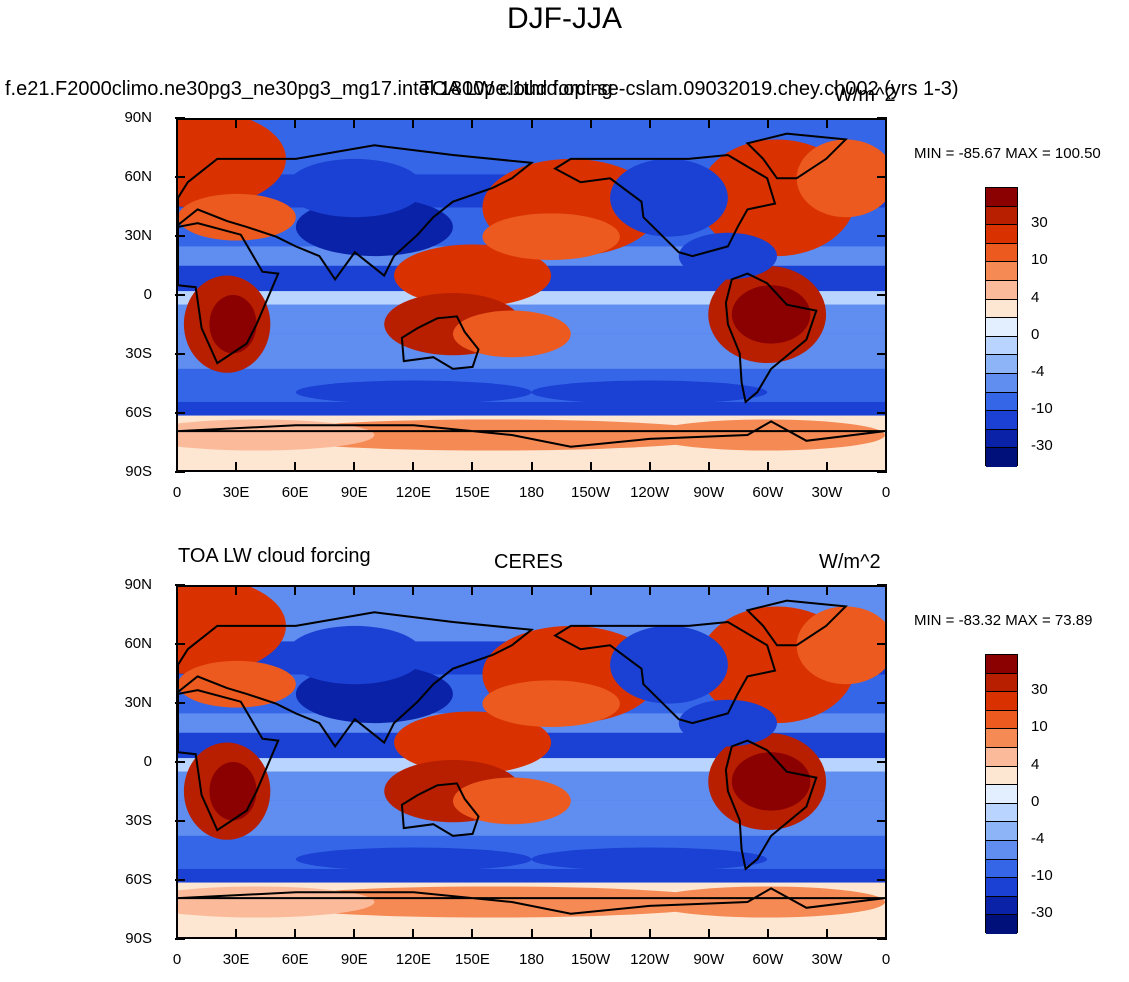  What do you see at coordinates (1039, 727) in the screenshot?
I see `colorbar-label: 10` at bounding box center [1039, 727].